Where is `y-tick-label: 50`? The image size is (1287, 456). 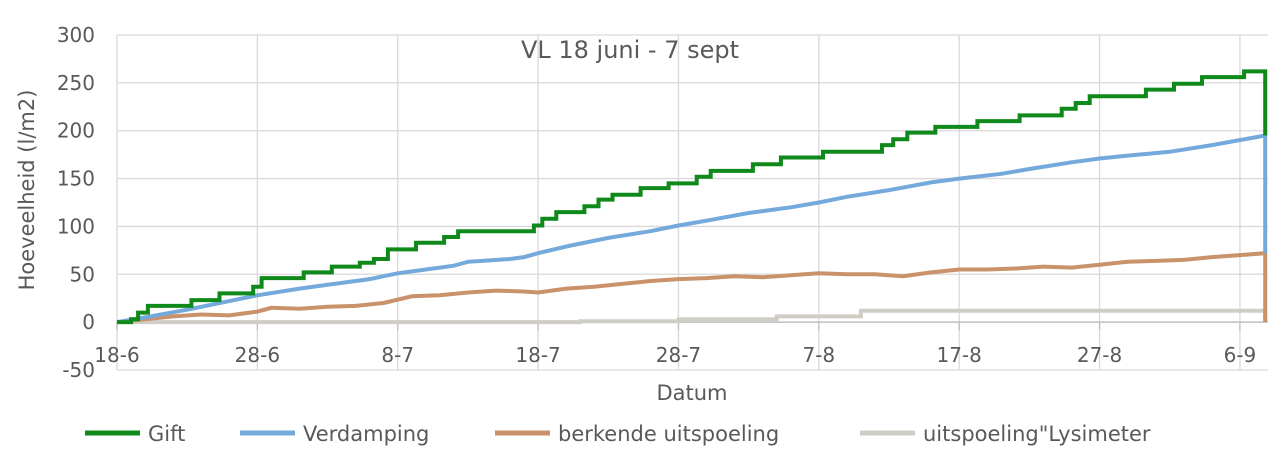
y-tick-label: 50 is located at coordinates (82, 274).